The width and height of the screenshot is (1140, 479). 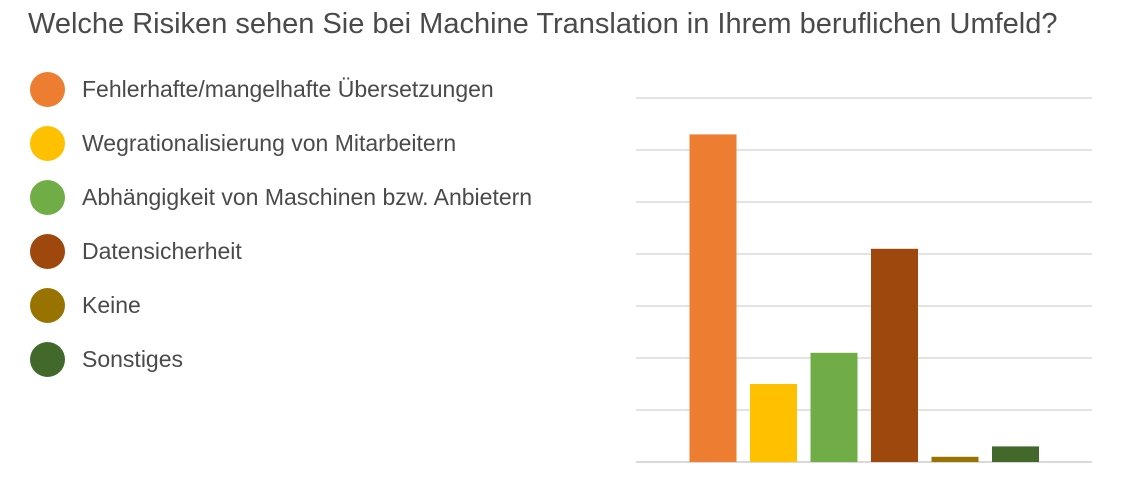 I want to click on legend-label: Fehlerhafte/mangelhafte Übersetzungen, so click(x=288, y=89).